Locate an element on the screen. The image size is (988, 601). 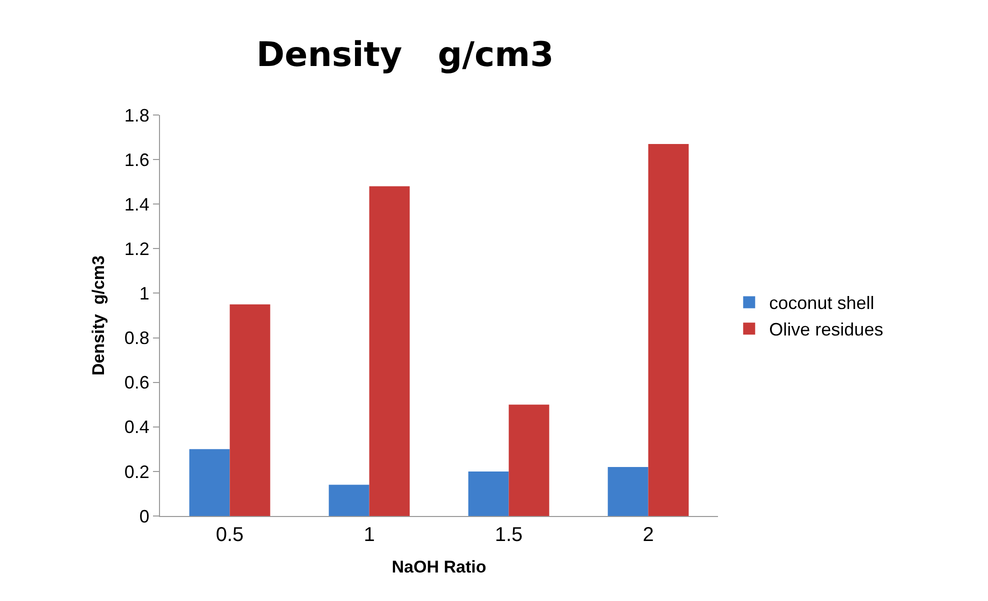
y-tick-label: 1.8 is located at coordinates (137, 115).